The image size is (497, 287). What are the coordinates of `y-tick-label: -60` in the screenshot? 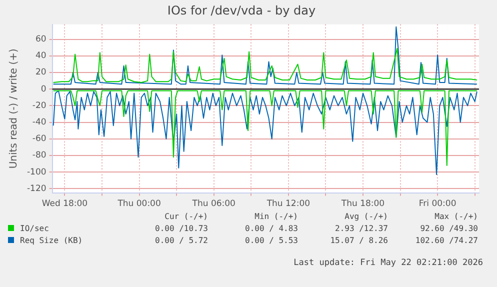 It's located at (39, 139).